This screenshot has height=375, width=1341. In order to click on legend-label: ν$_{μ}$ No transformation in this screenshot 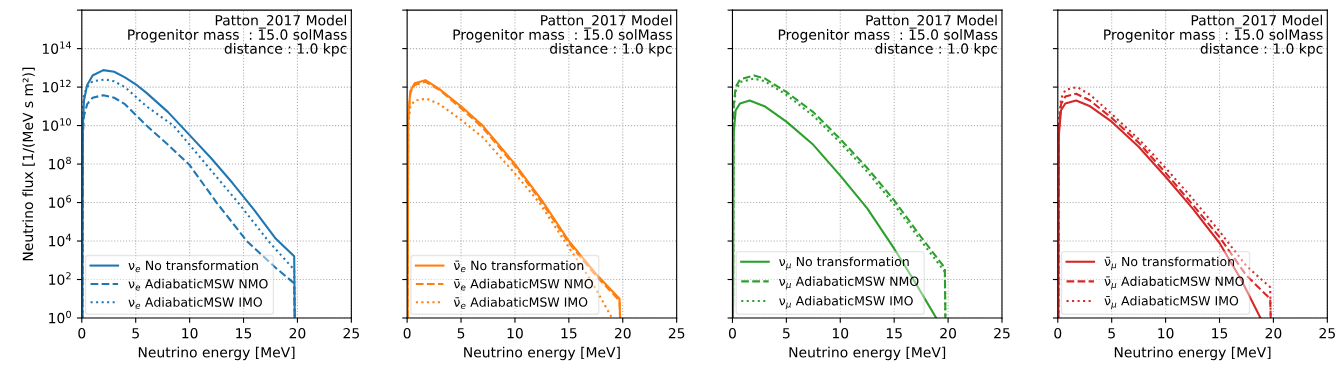, I will do `click(844, 263)`.